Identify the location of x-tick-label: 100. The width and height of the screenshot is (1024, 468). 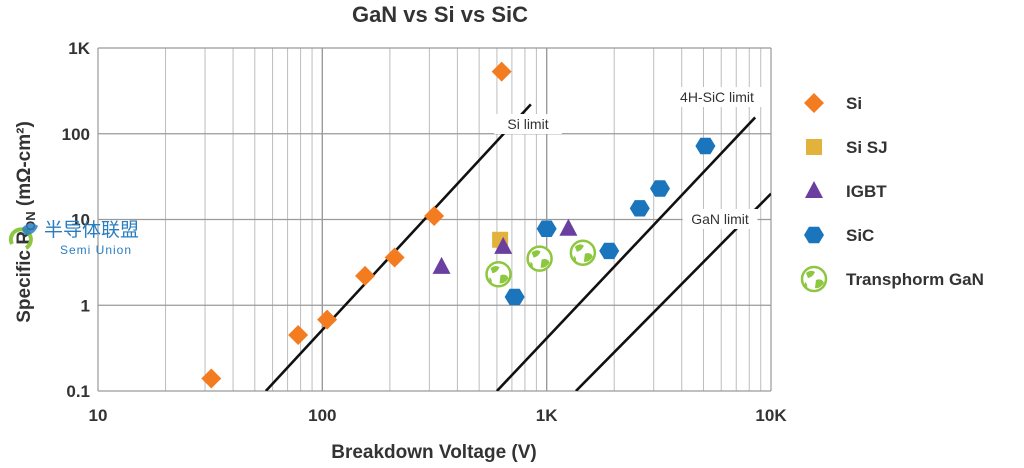
(322, 415).